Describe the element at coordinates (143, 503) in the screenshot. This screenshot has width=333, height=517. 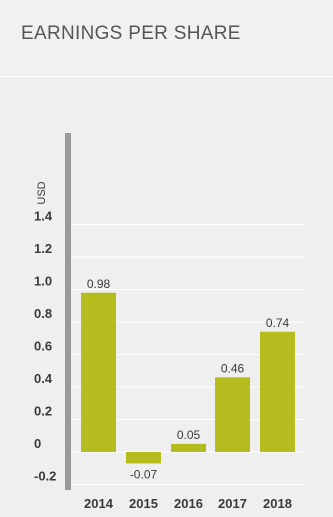
I see `x-tick-label: 2015` at that location.